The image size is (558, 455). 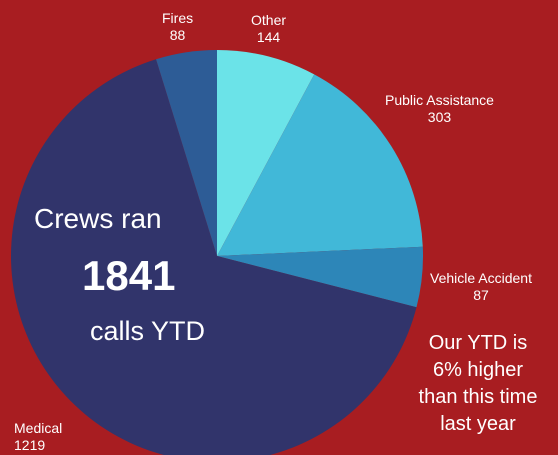 I want to click on slice-label-vehicle-accident-value: 87, so click(x=481, y=295).